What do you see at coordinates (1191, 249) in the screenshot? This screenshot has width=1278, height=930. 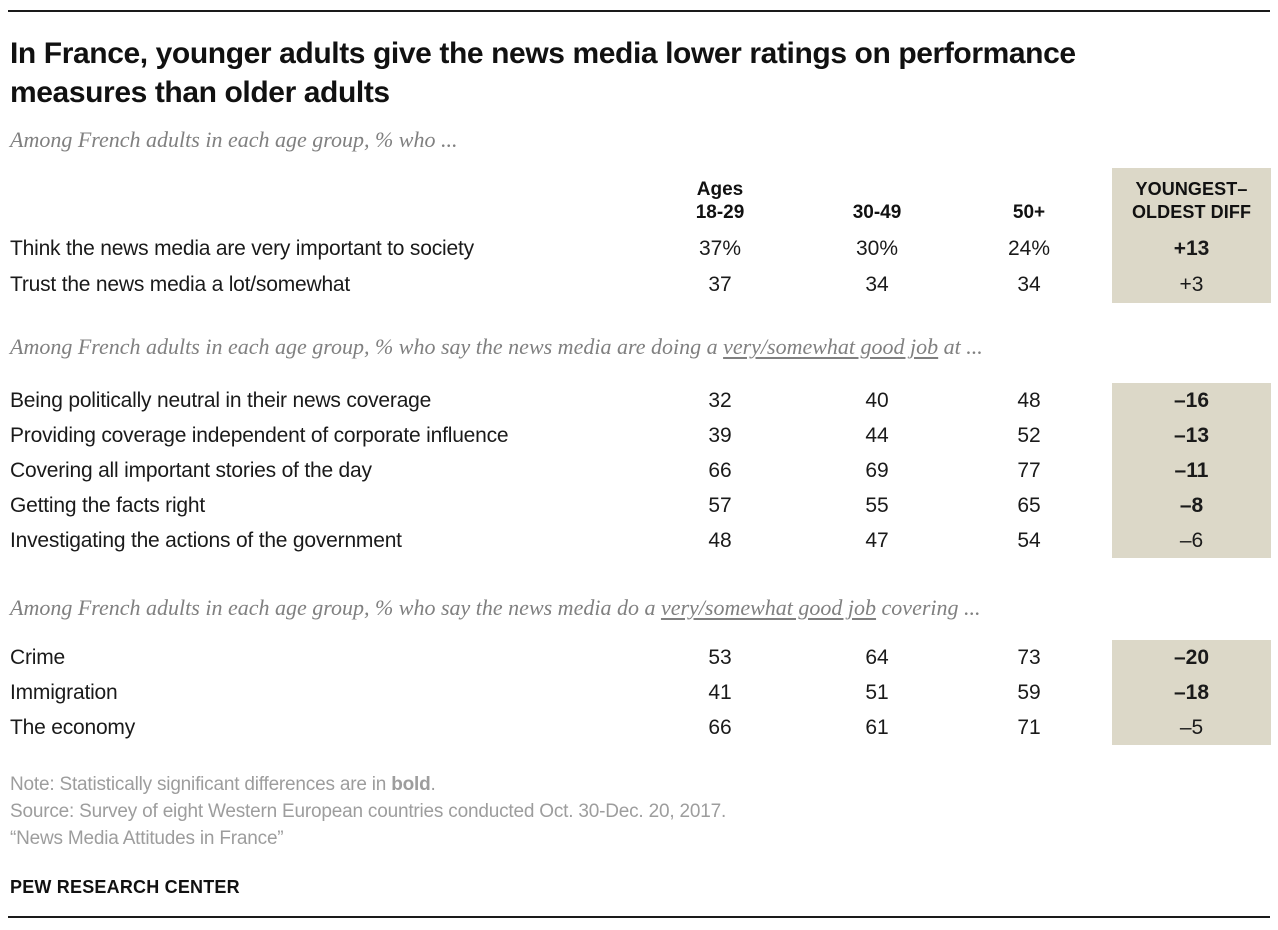 I see `value-diff: +13` at bounding box center [1191, 249].